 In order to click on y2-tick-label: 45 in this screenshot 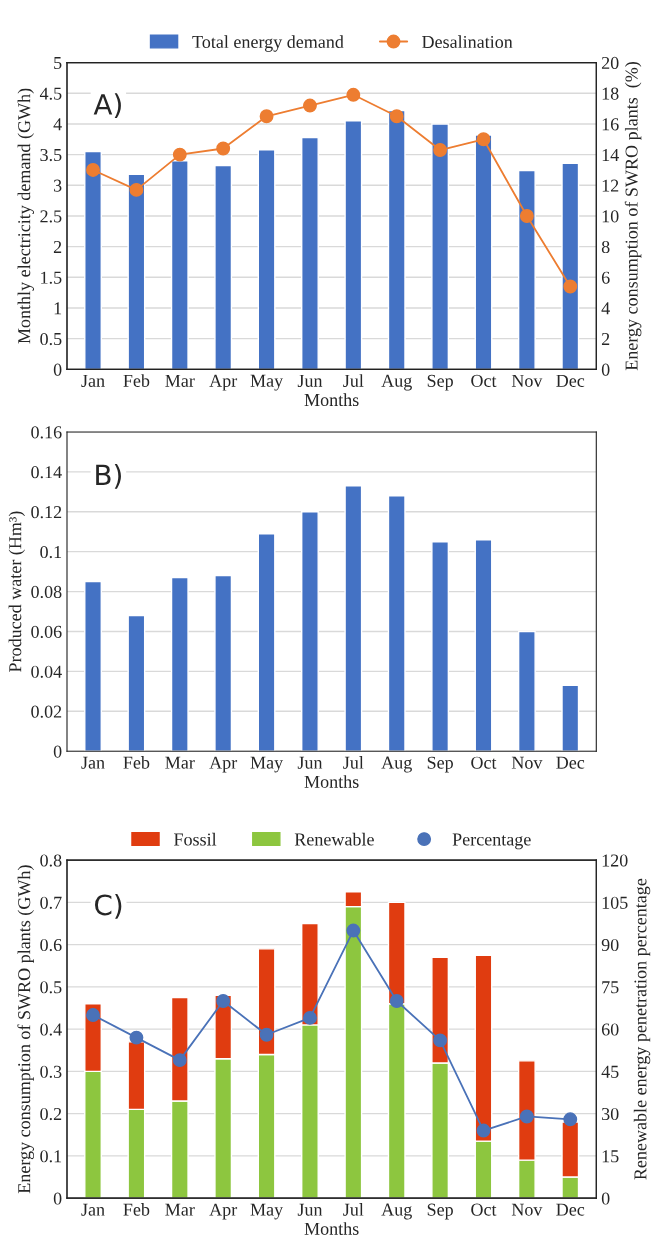, I will do `click(610, 1071)`.